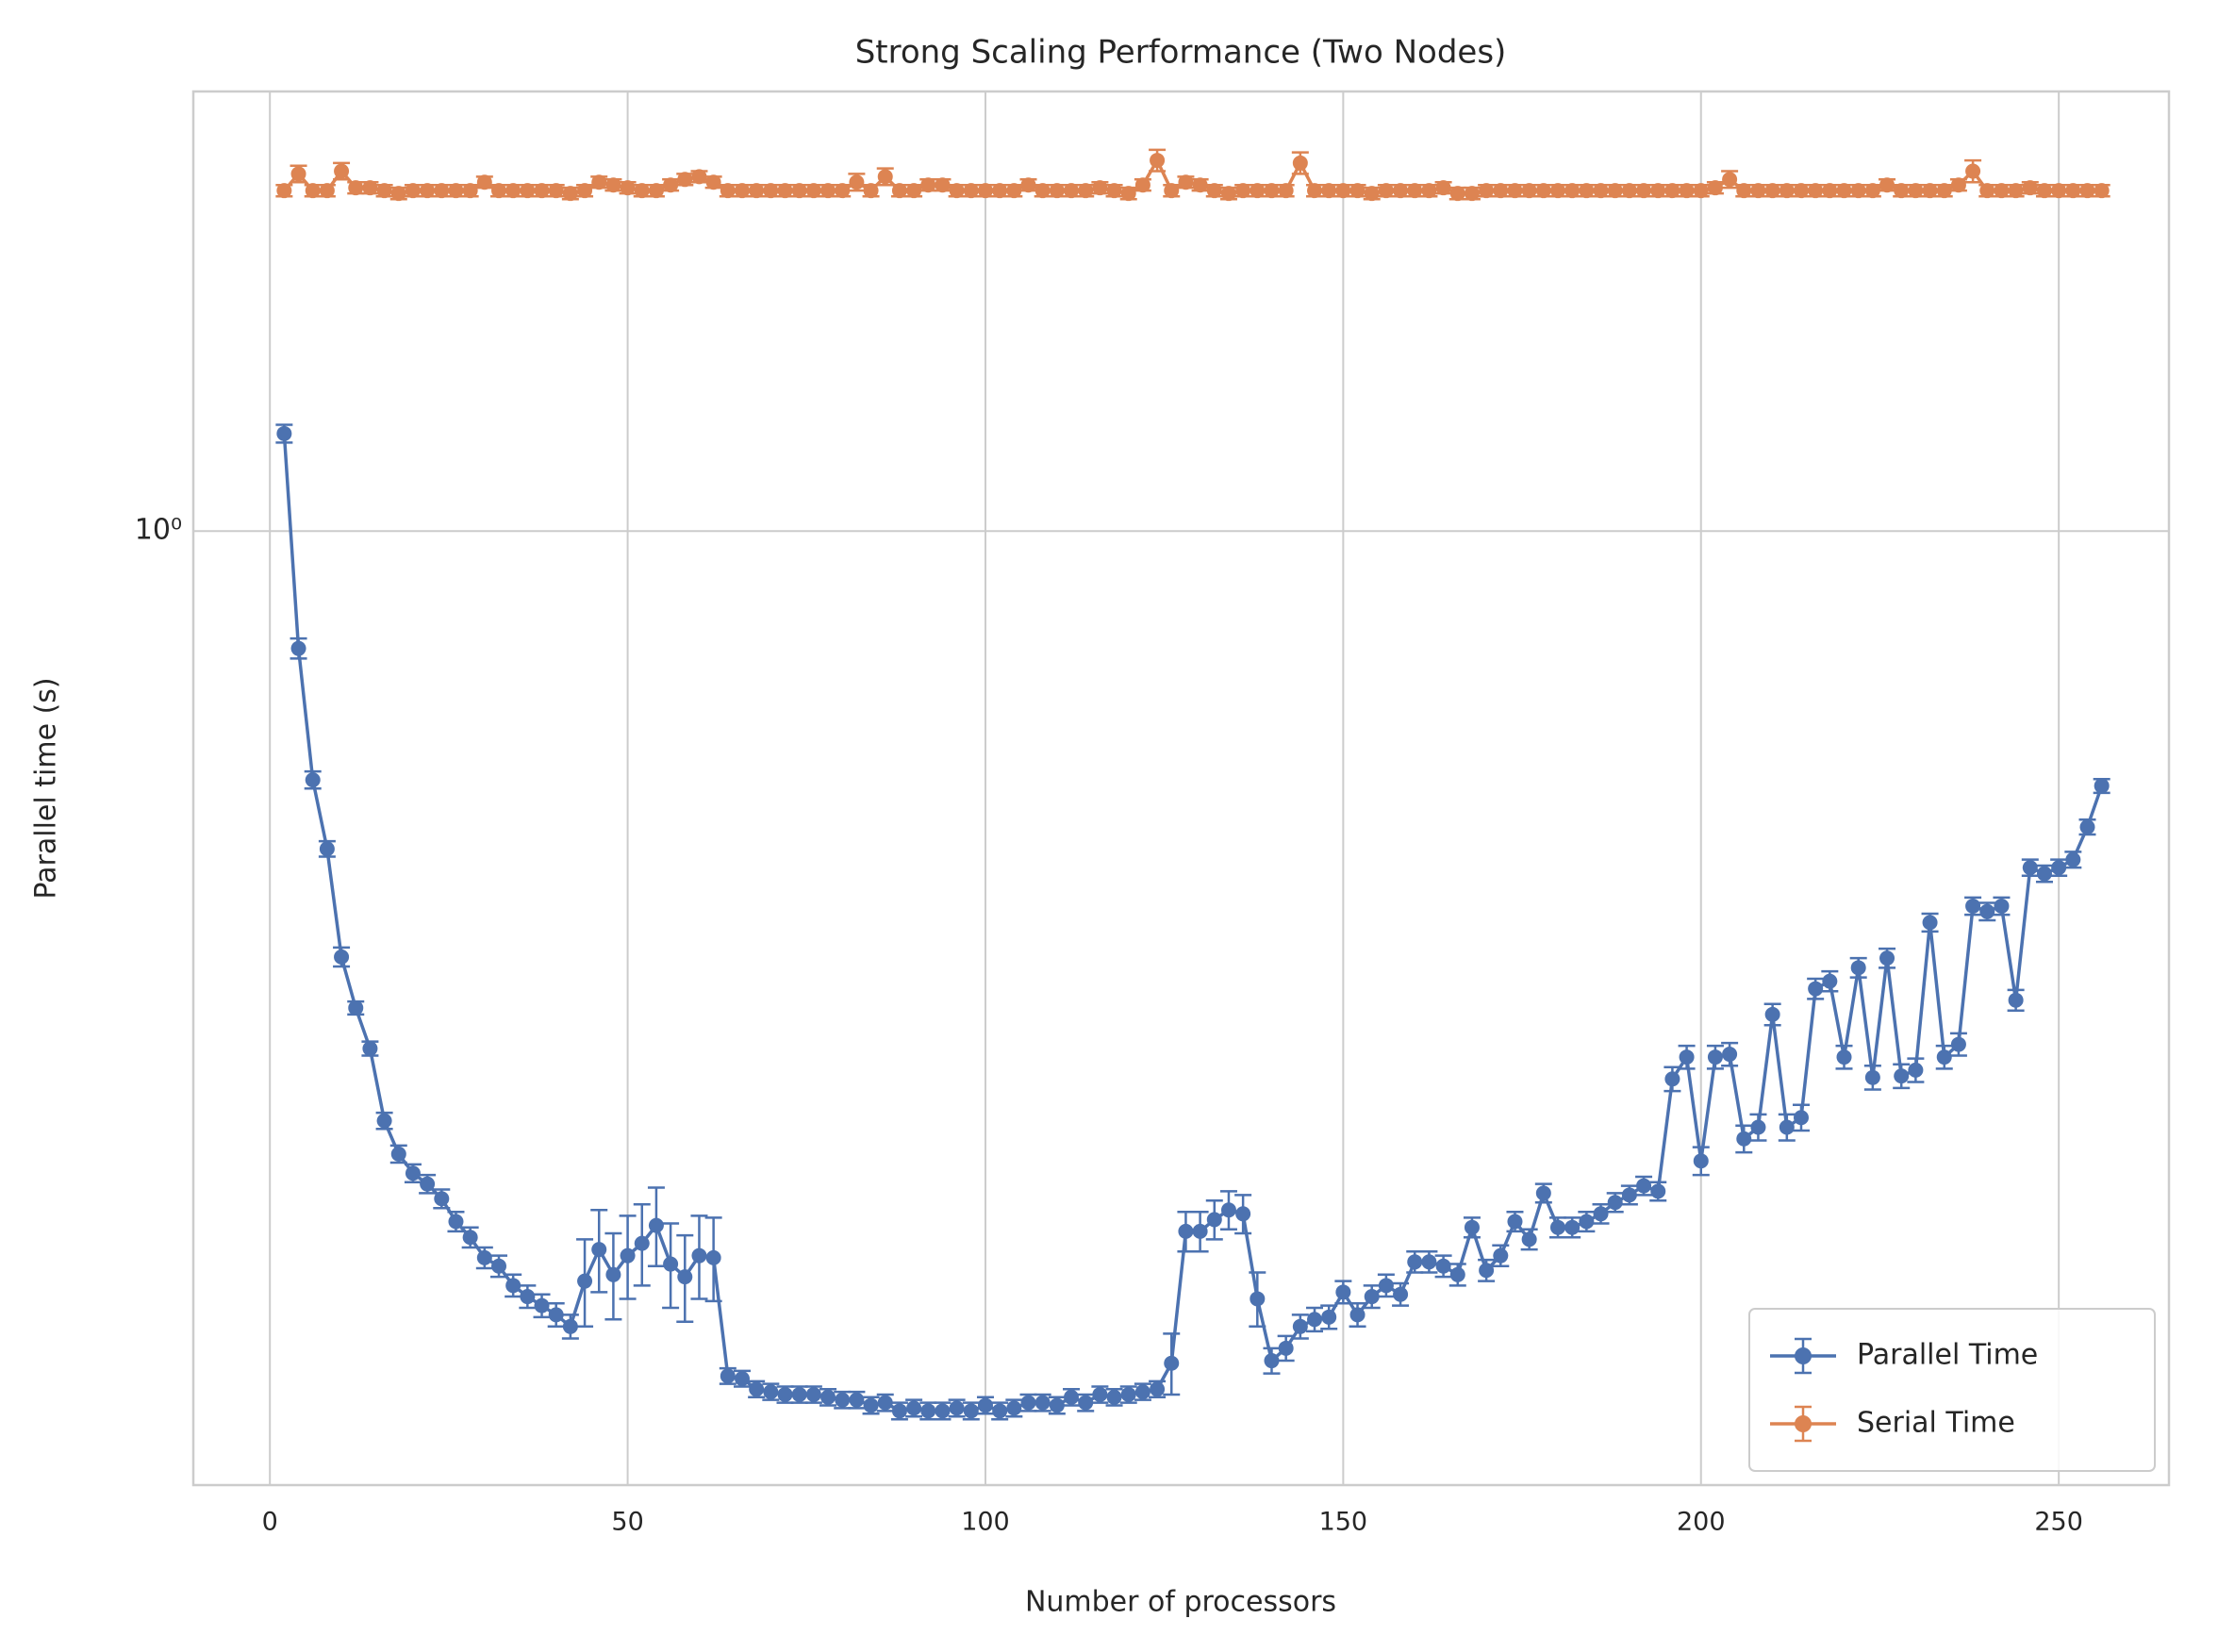 Image resolution: width=2218 pixels, height=1652 pixels. Describe the element at coordinates (46, 788) in the screenshot. I see `y-axis-label: Parallel time (s)` at that location.